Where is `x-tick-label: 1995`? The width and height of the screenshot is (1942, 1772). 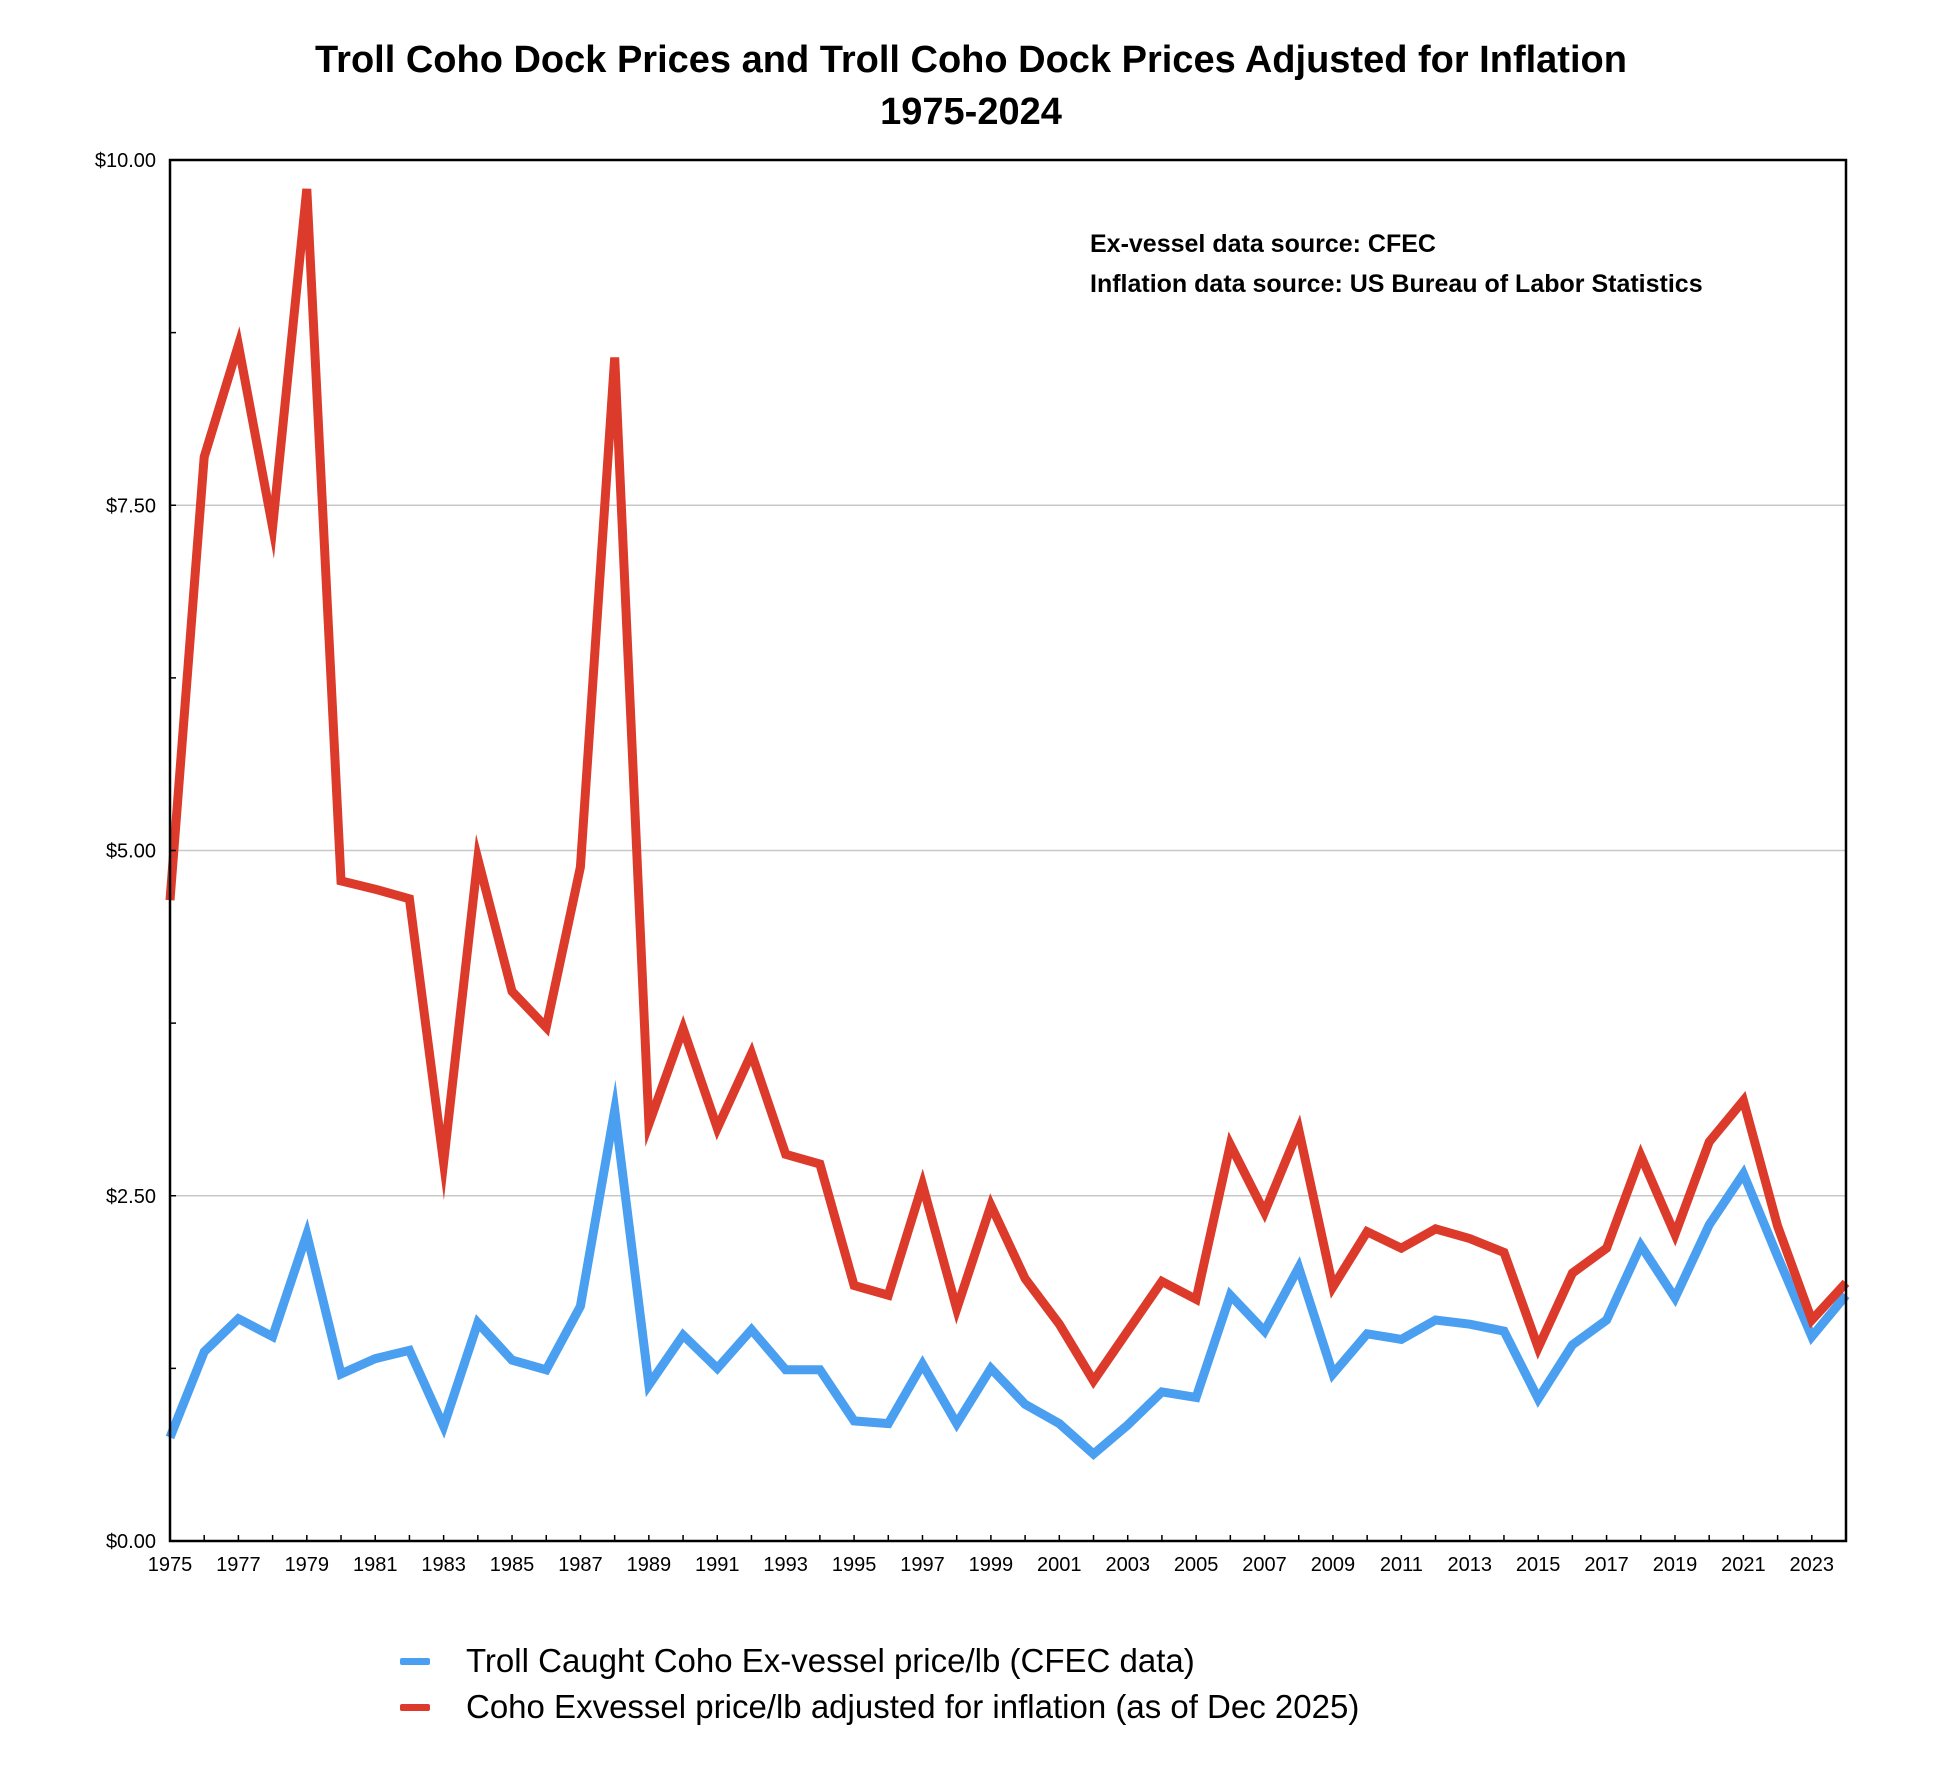
x-tick-label: 1995 is located at coordinates (854, 1565).